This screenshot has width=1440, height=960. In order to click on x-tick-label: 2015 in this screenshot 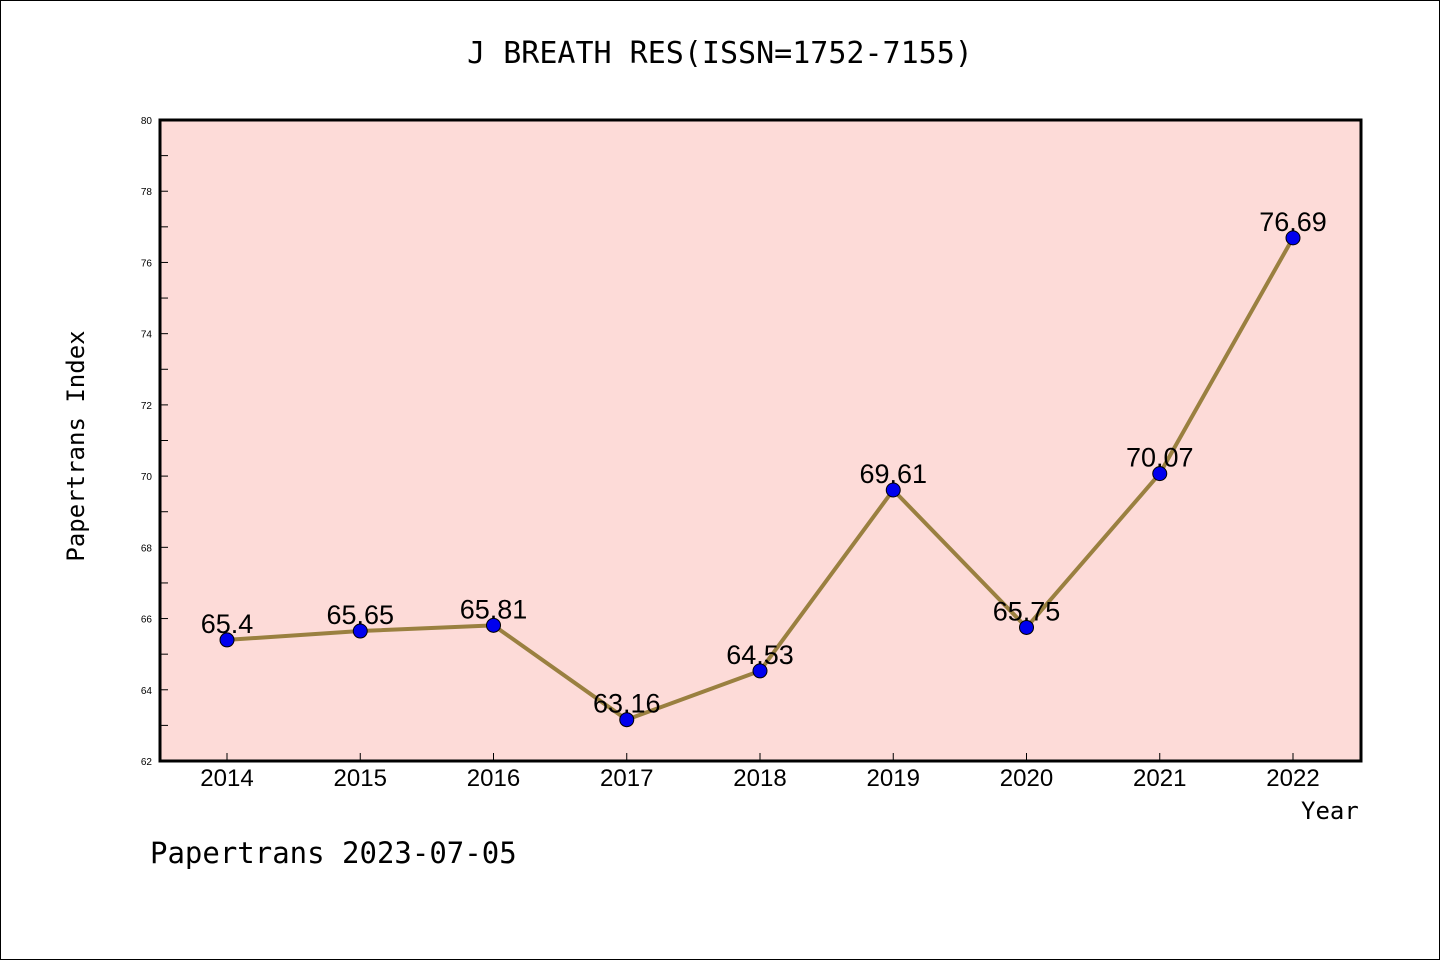, I will do `click(360, 778)`.